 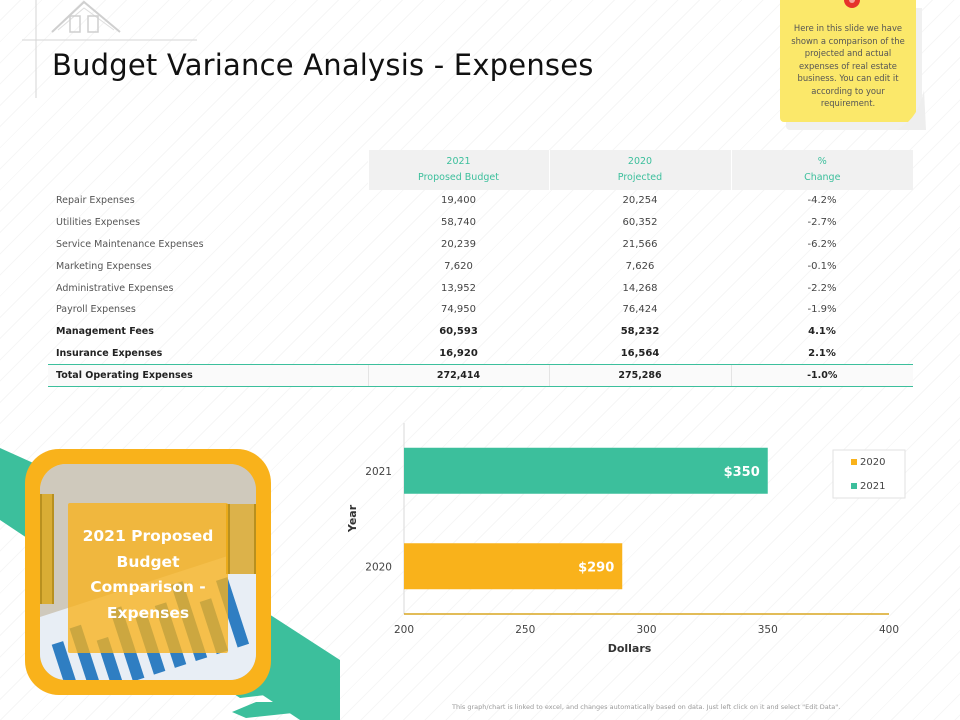 I want to click on legend-box, so click(x=869, y=474).